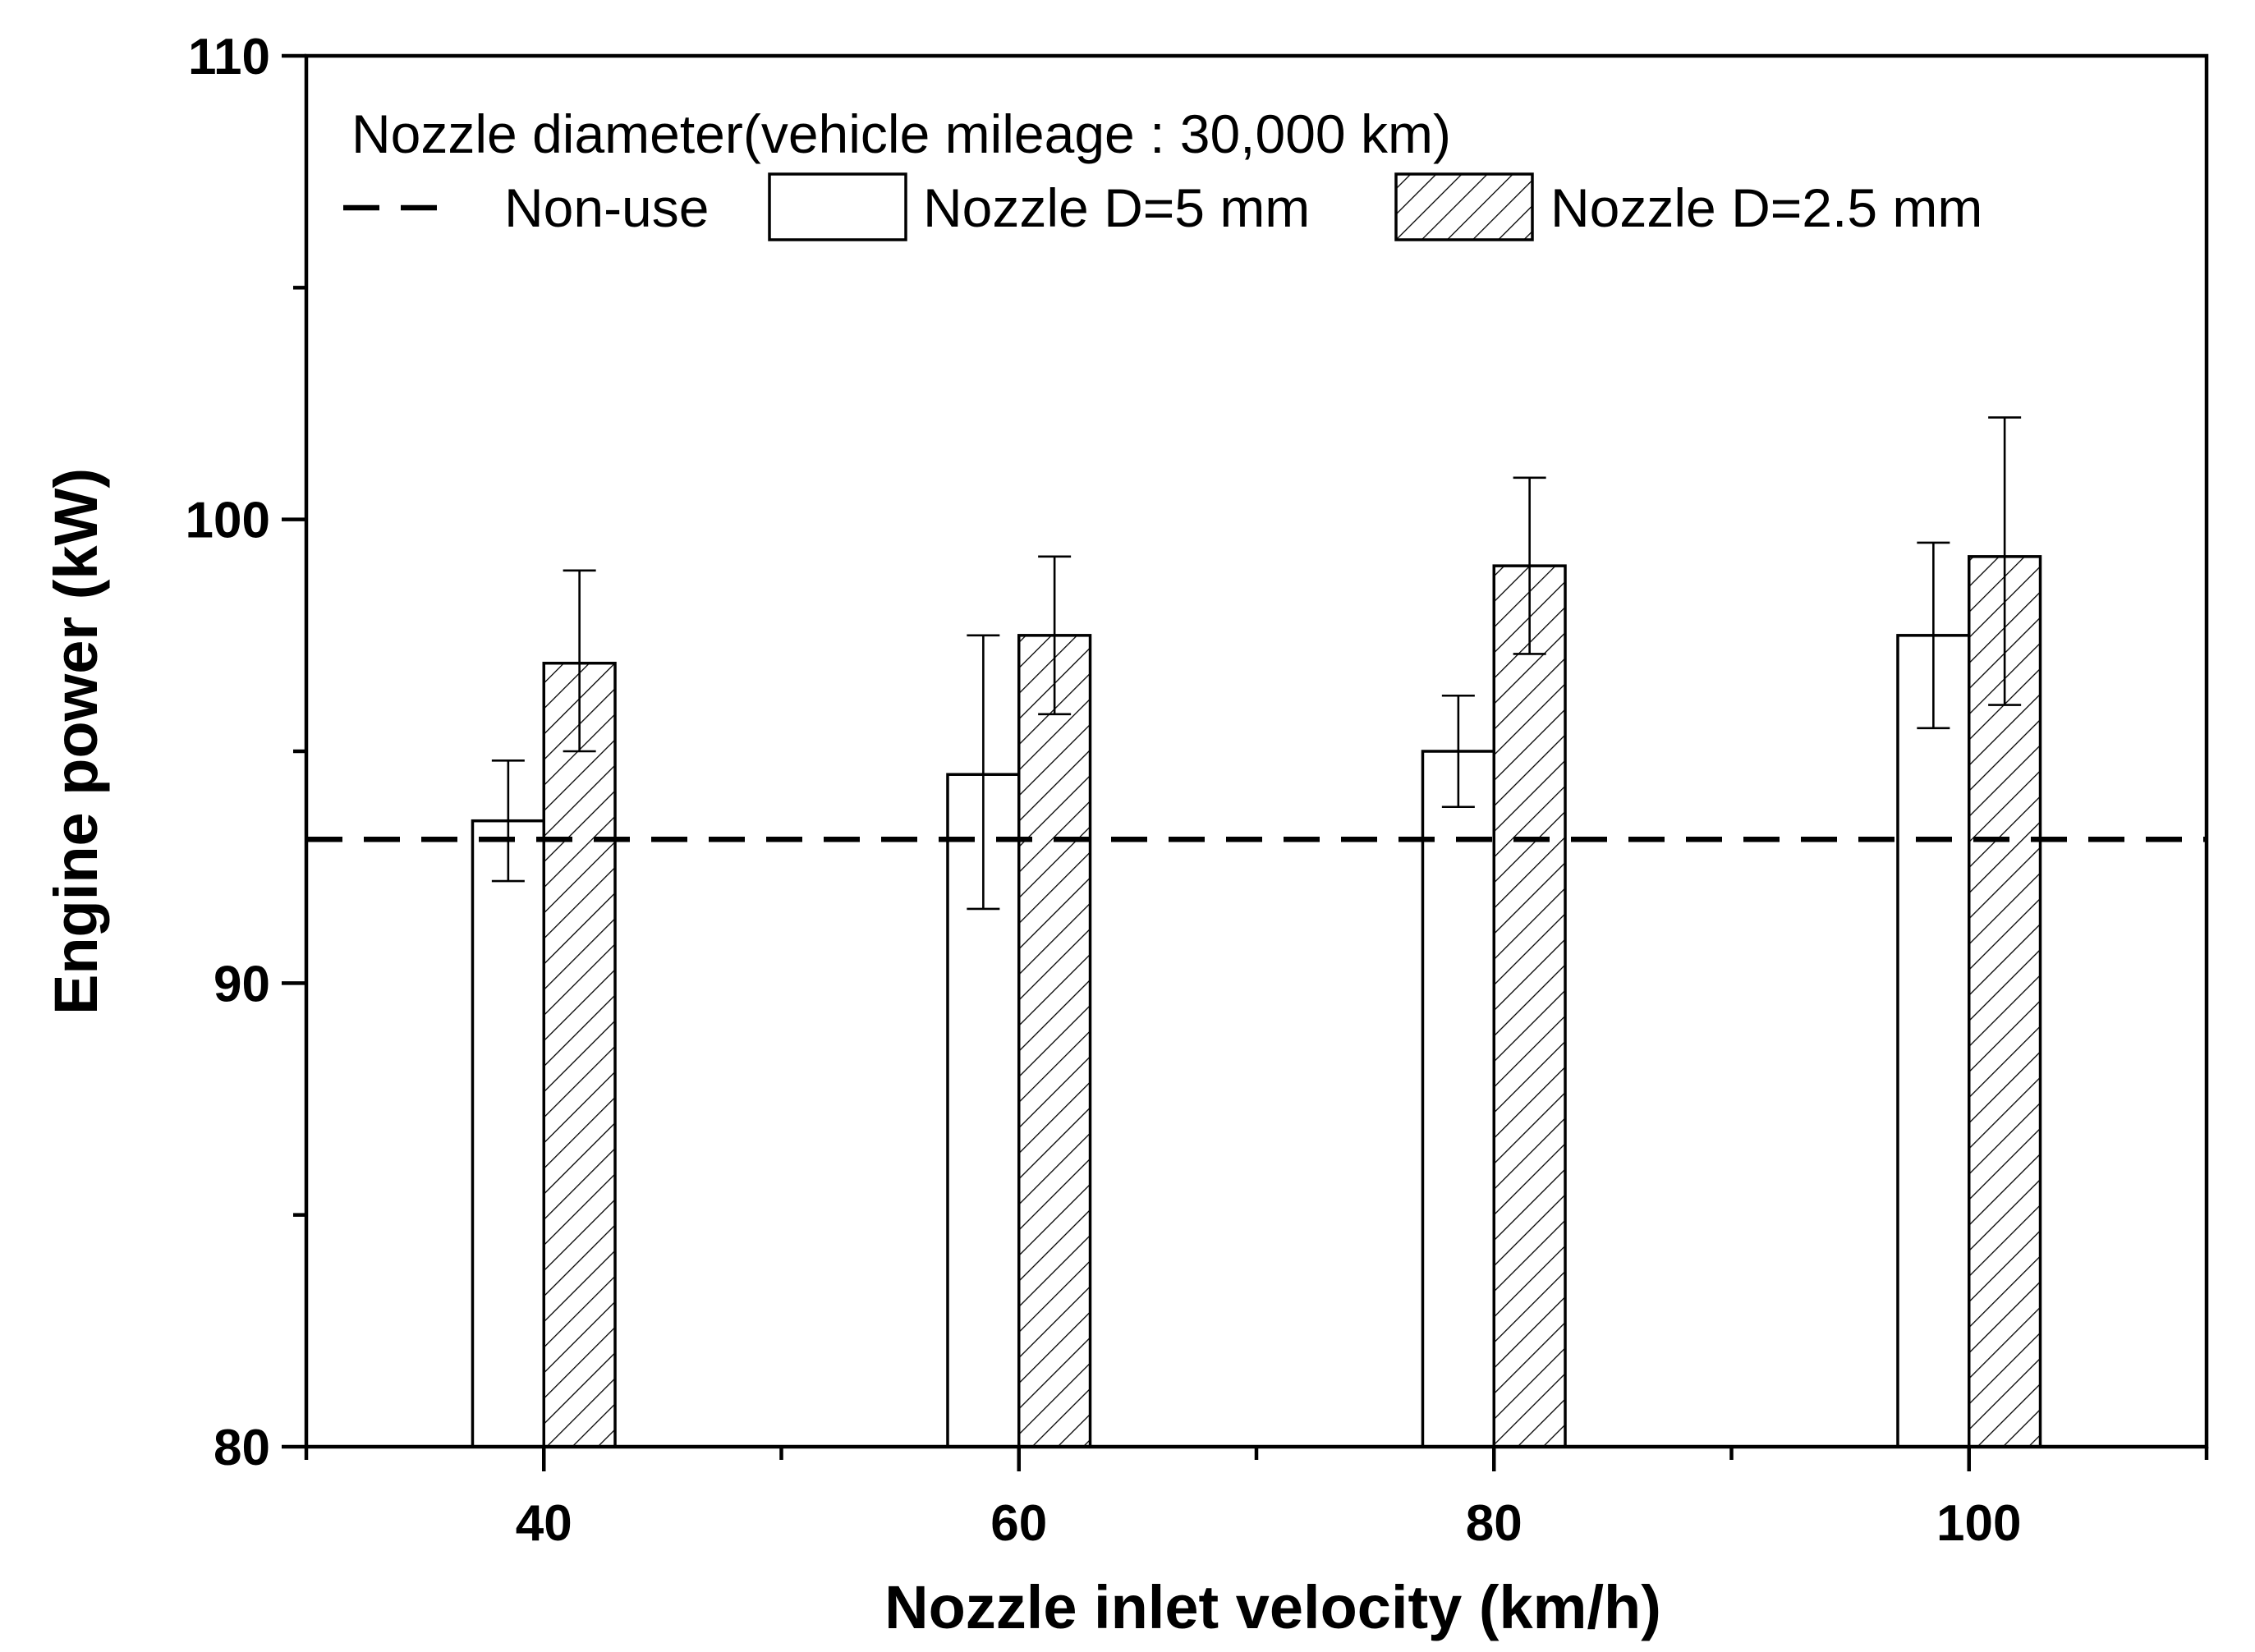  Describe the element at coordinates (1116, 208) in the screenshot. I see `legend-label-nozzle-5mm: Nozzle D=5 mm` at that location.